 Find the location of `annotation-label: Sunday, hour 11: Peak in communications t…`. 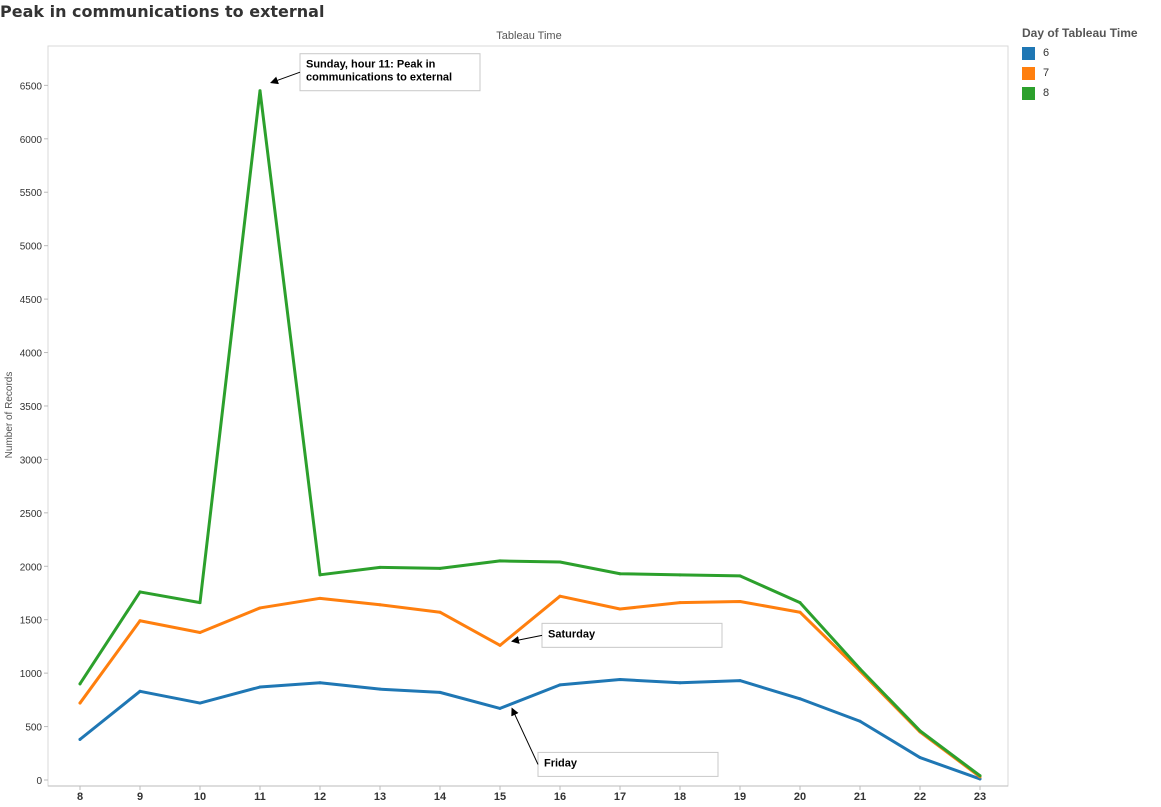

annotation-label: Sunday, hour 11: Peak in communications t… is located at coordinates (379, 71).